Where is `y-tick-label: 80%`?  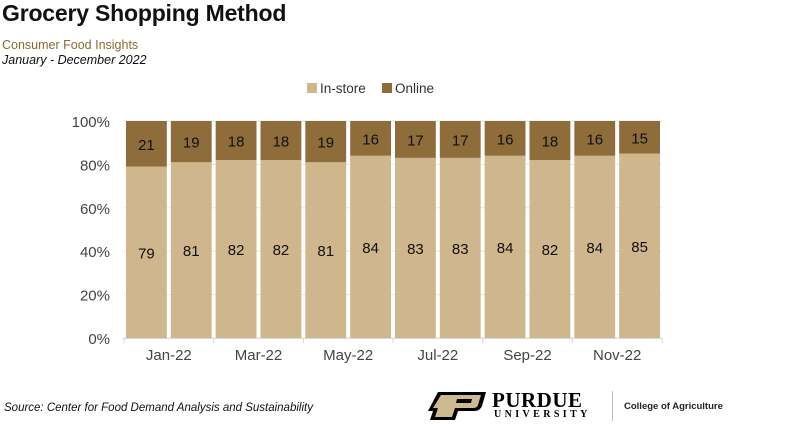 y-tick-label: 80% is located at coordinates (95, 165).